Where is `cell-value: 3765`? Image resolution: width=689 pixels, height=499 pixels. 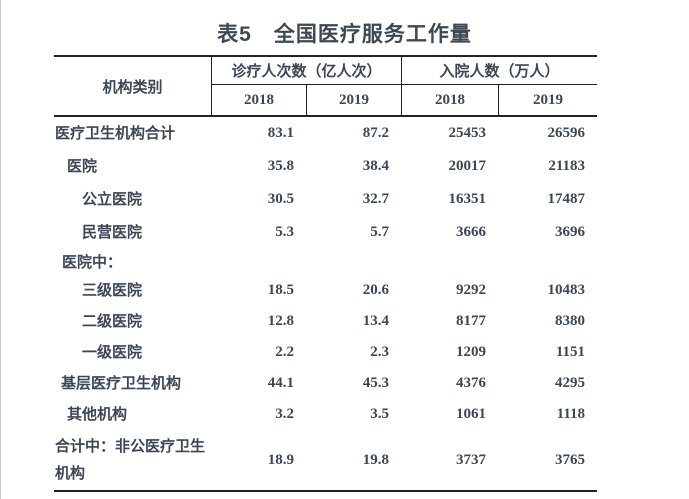 cell-value: 3765 is located at coordinates (570, 459).